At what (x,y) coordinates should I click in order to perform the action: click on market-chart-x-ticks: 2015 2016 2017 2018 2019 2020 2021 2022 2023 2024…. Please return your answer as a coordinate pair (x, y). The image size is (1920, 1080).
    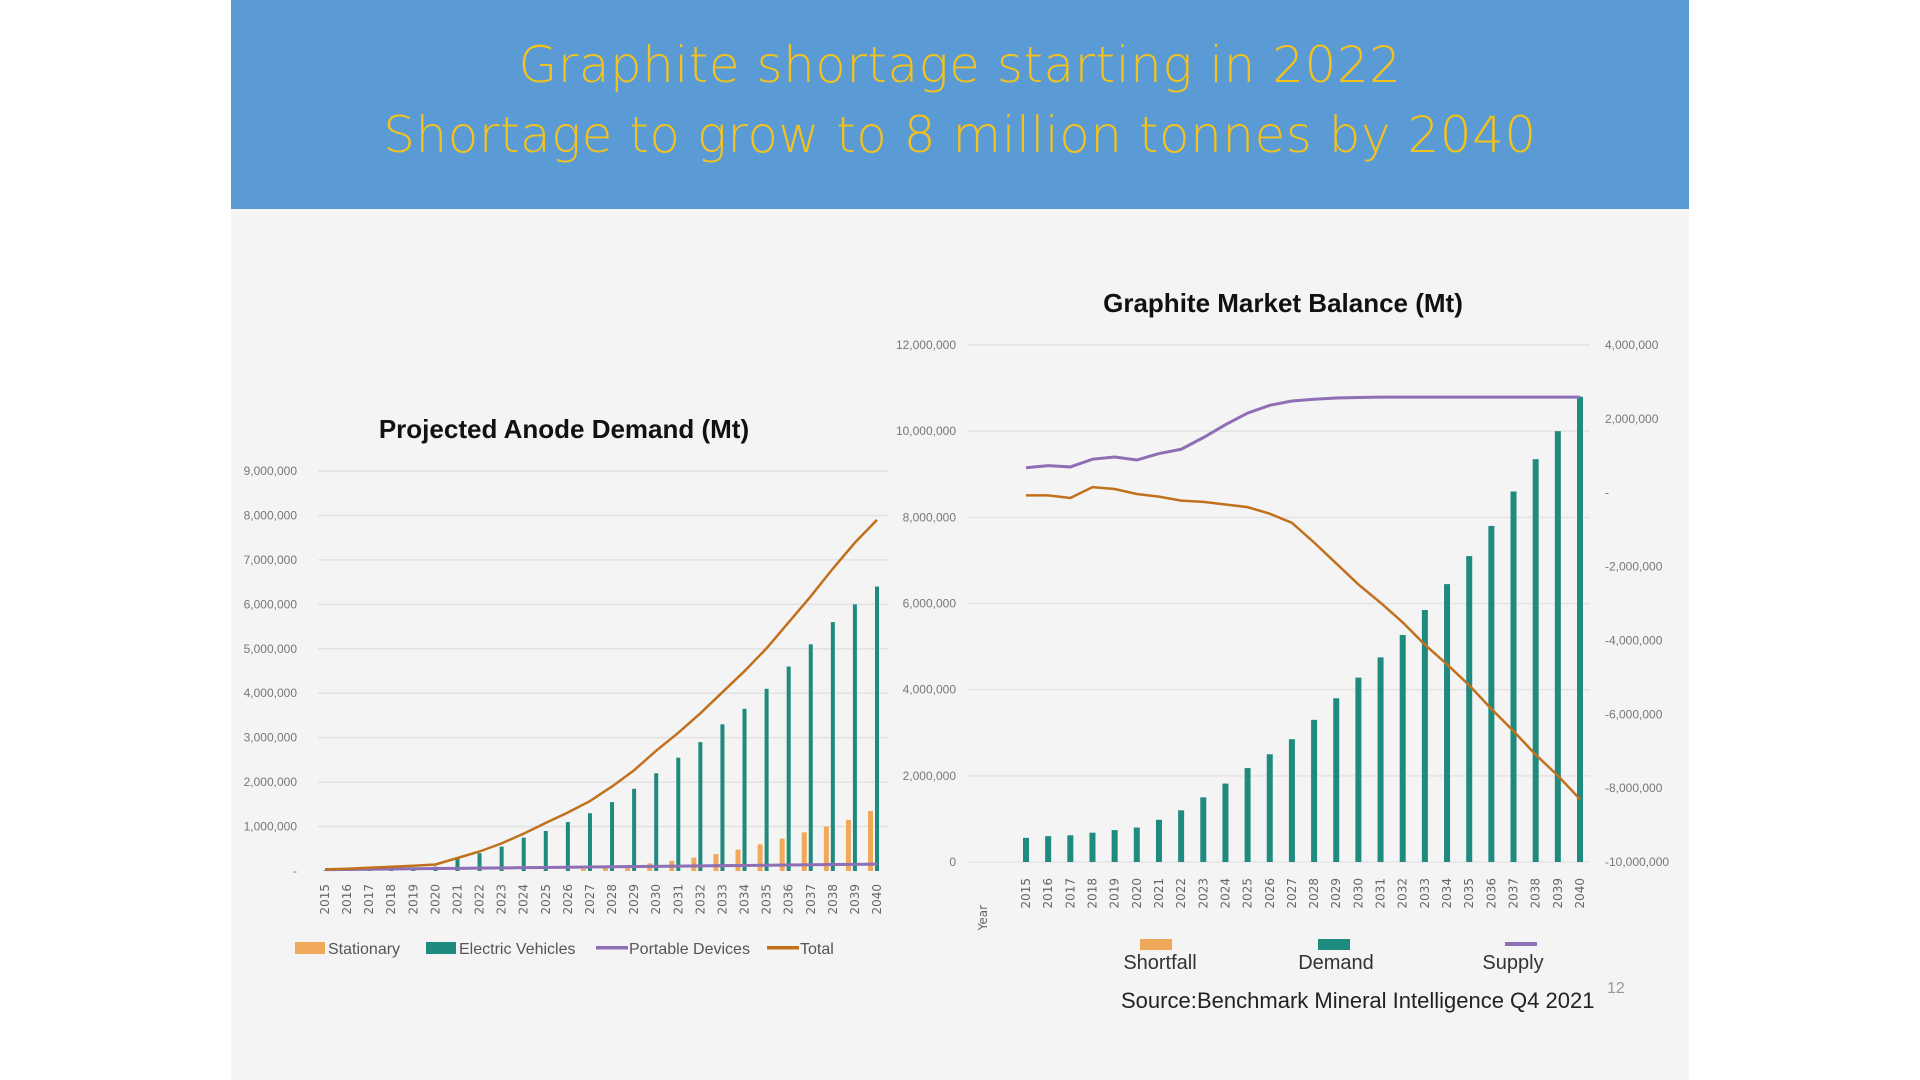
    Looking at the image, I should click on (1303, 893).